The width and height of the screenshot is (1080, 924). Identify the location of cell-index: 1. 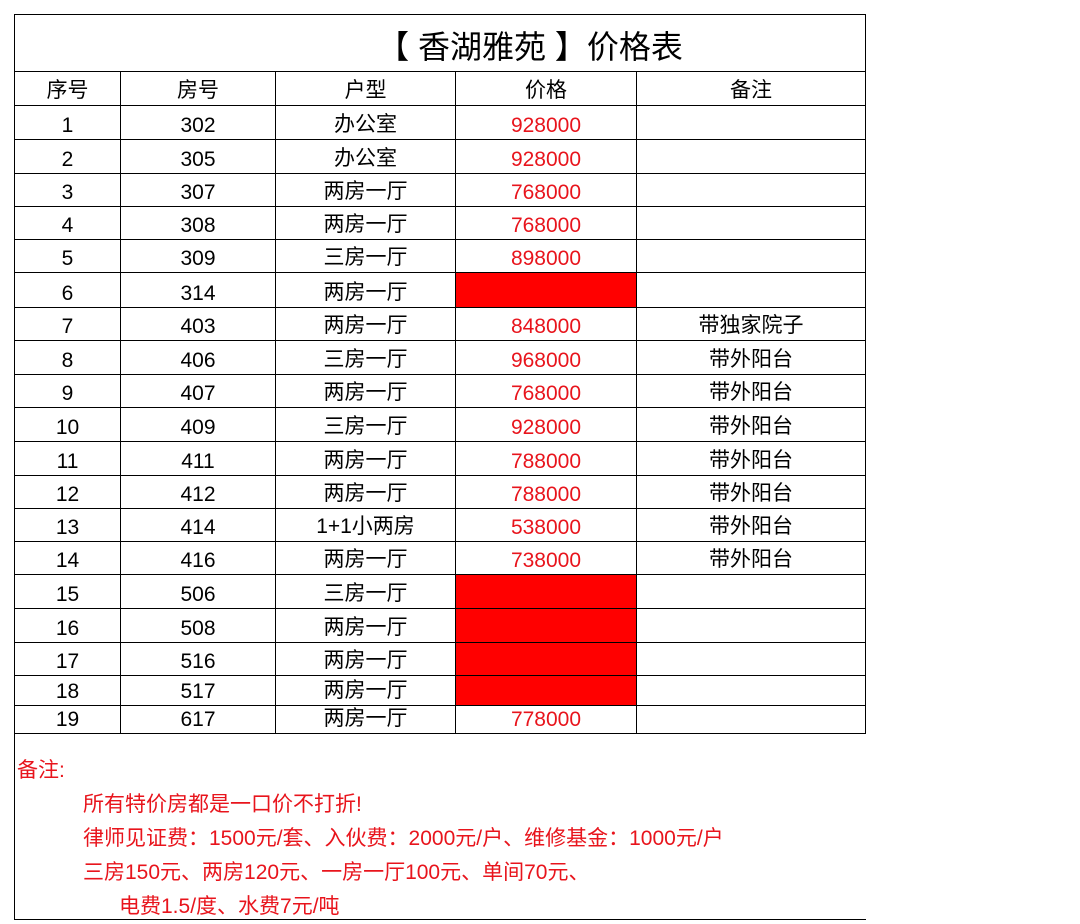
(67, 123).